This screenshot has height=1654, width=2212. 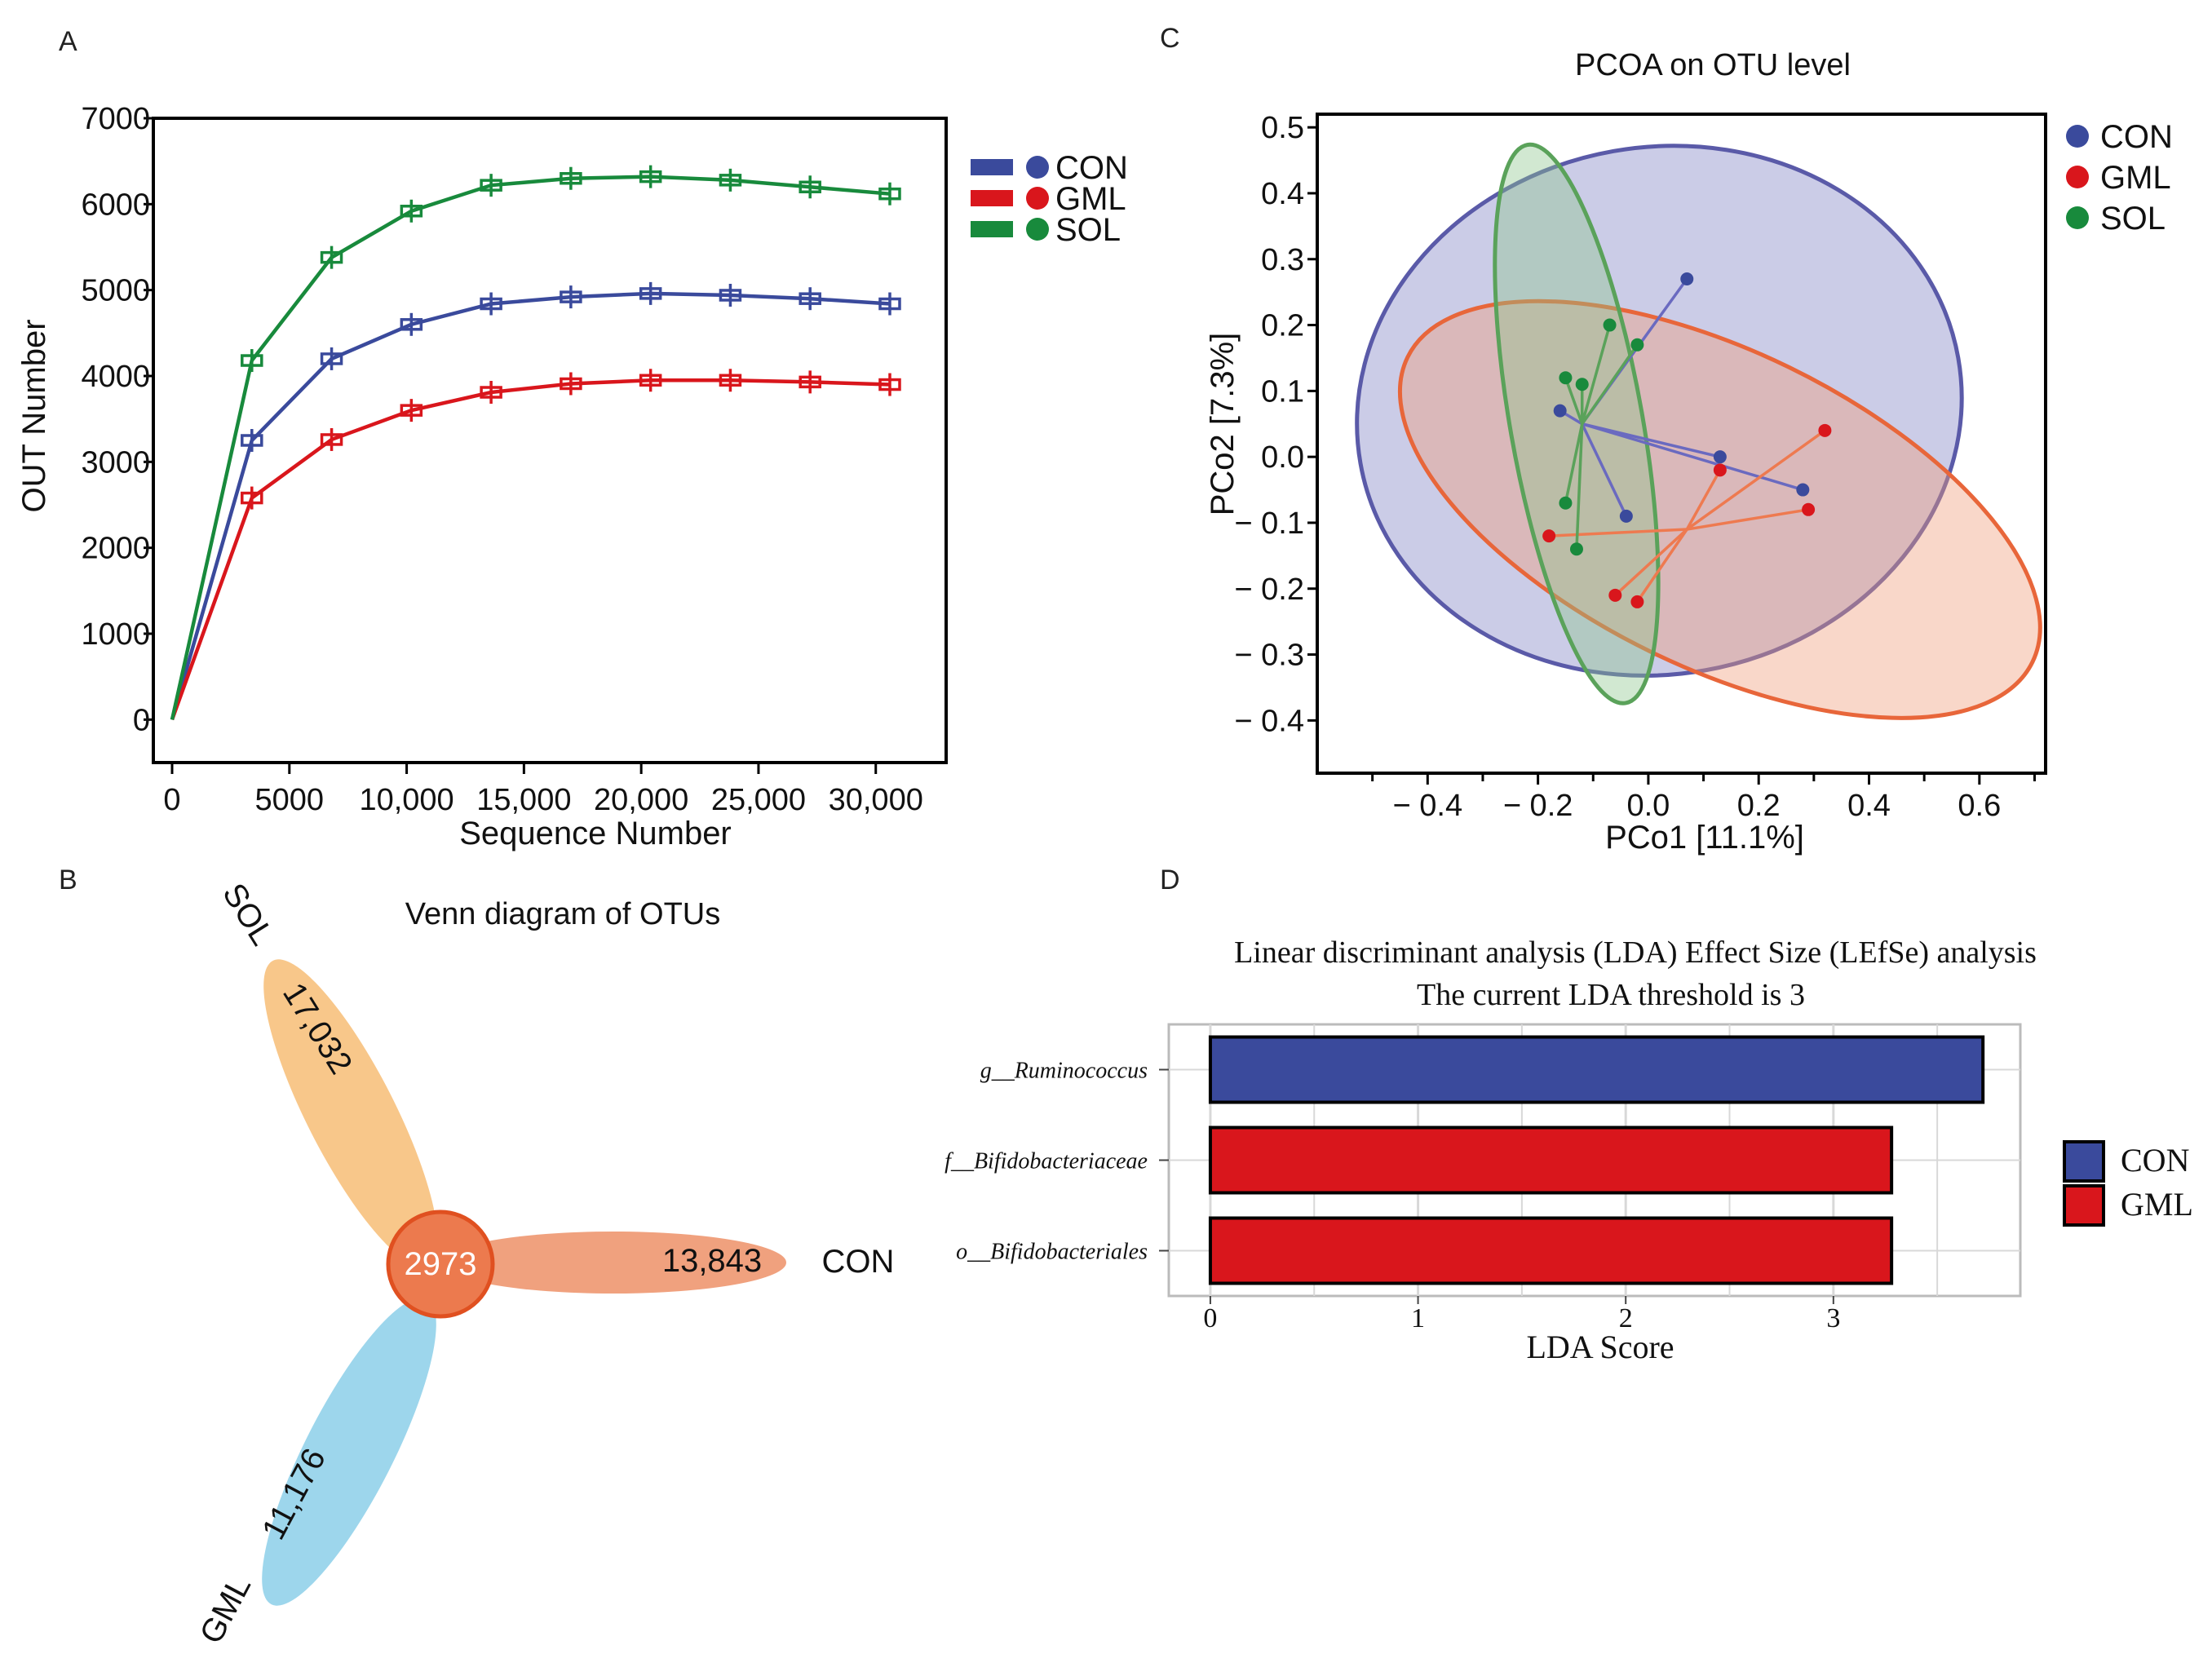 What do you see at coordinates (226, 1609) in the screenshot?
I see `venn-gml-label: GML` at bounding box center [226, 1609].